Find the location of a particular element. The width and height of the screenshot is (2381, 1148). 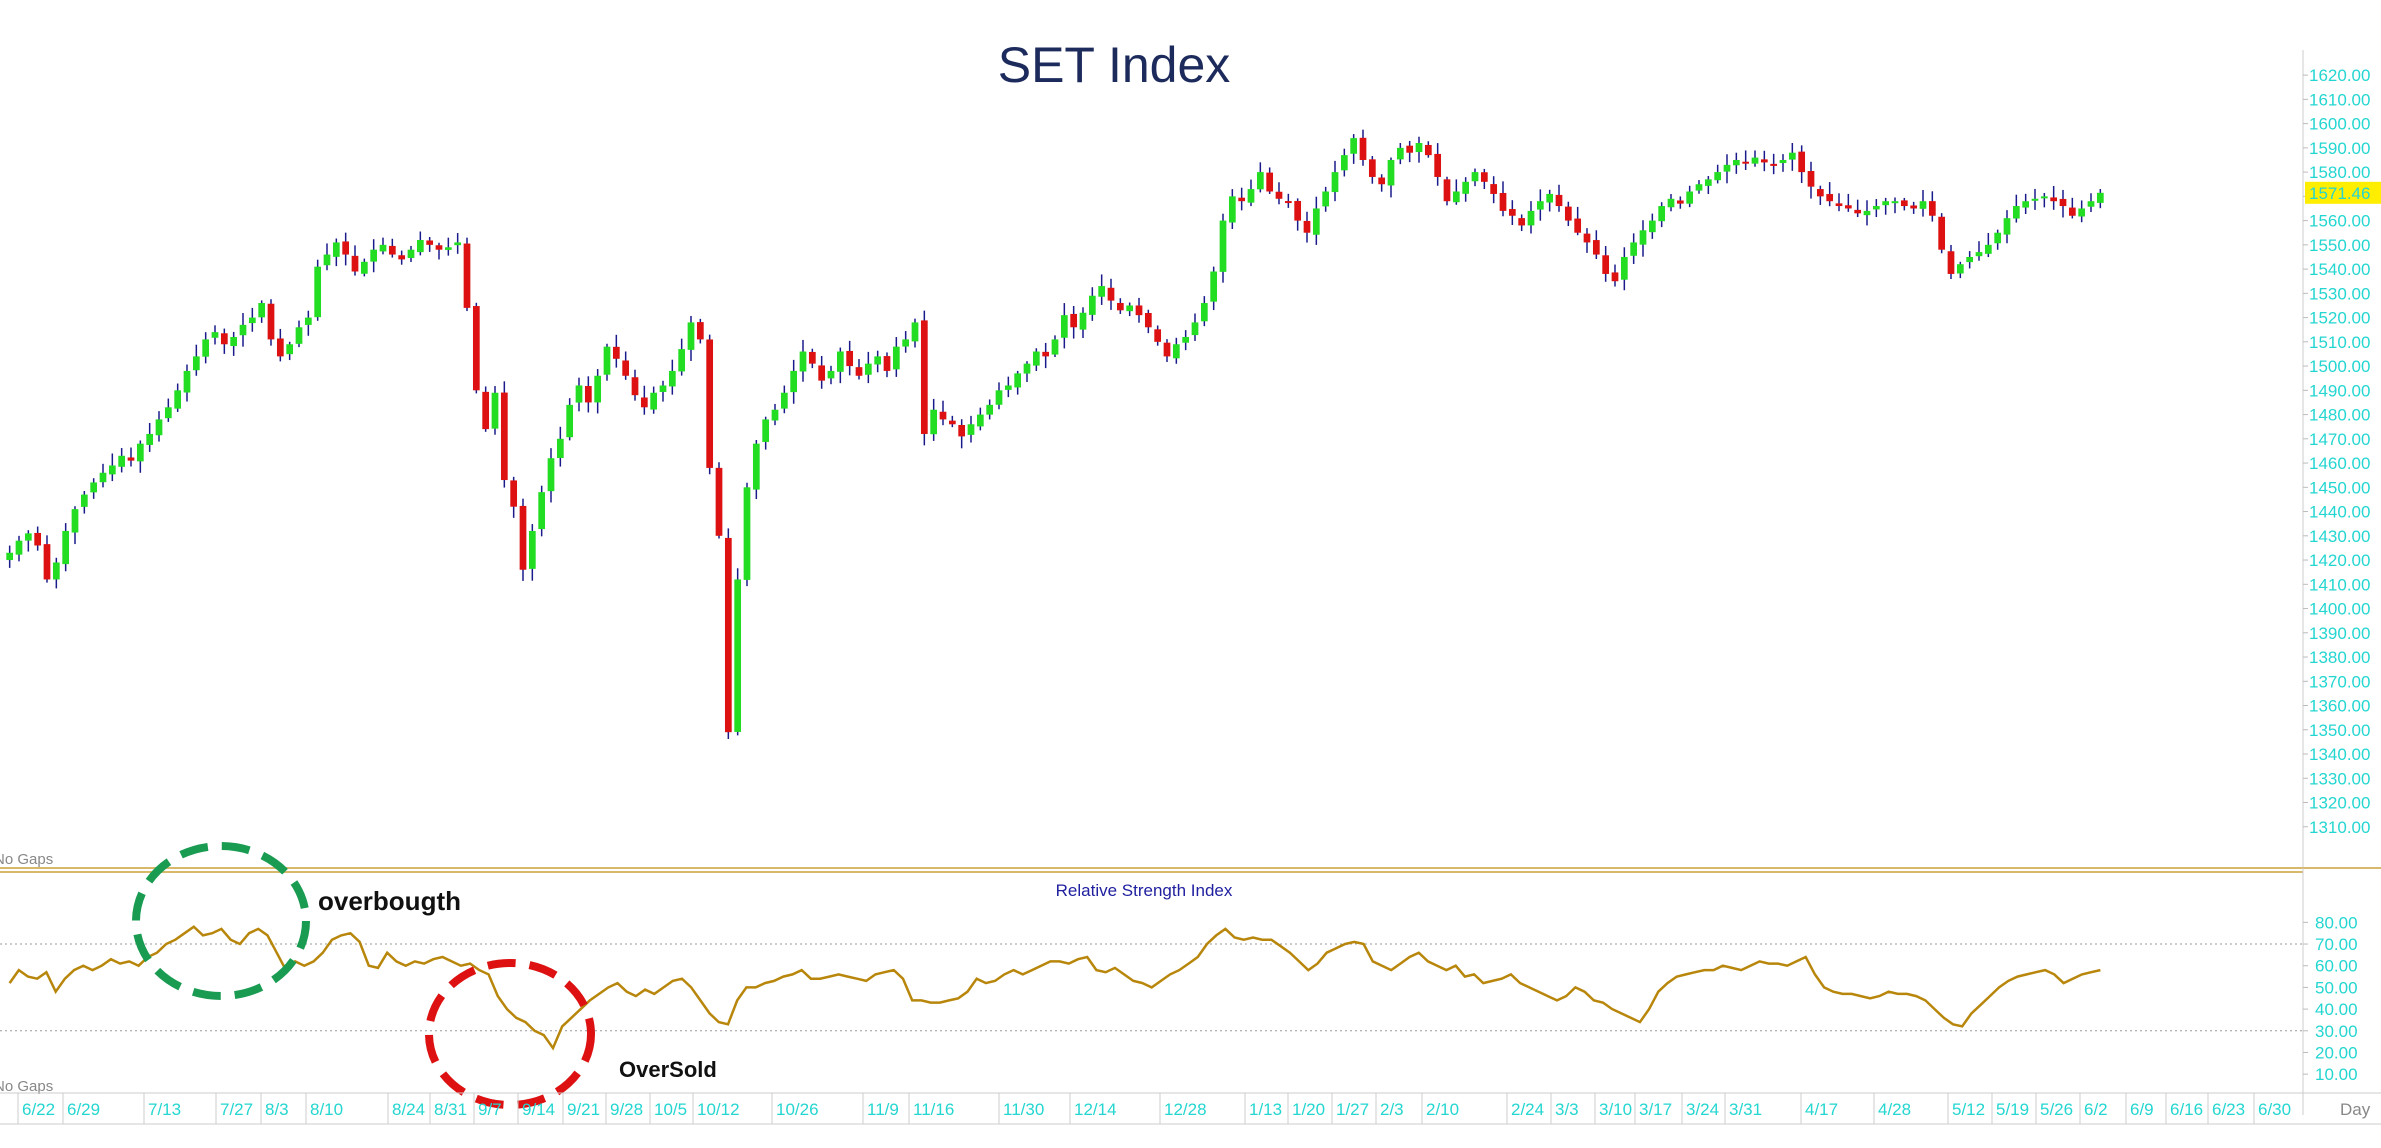

x-axis-tick-label: 9/21 is located at coordinates (583, 1109).